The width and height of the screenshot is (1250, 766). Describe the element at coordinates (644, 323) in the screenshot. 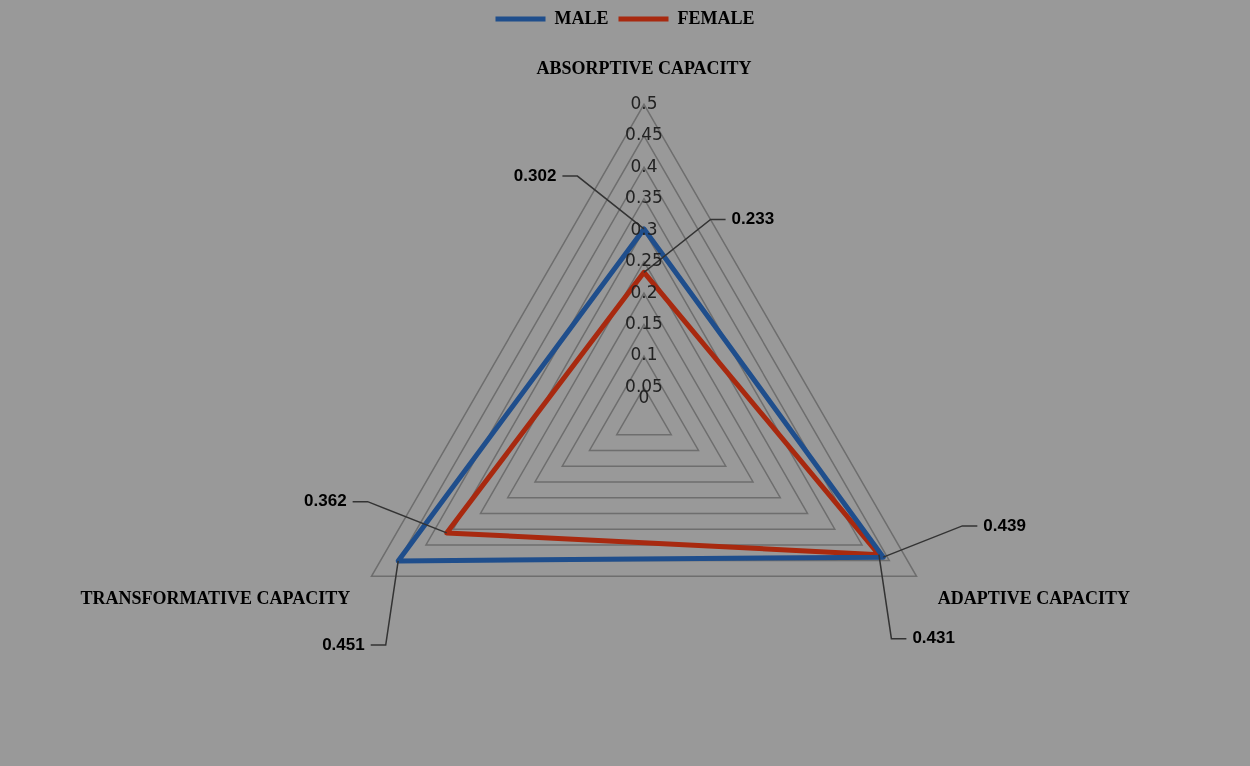

I see `y-tick-label: 0.15` at that location.